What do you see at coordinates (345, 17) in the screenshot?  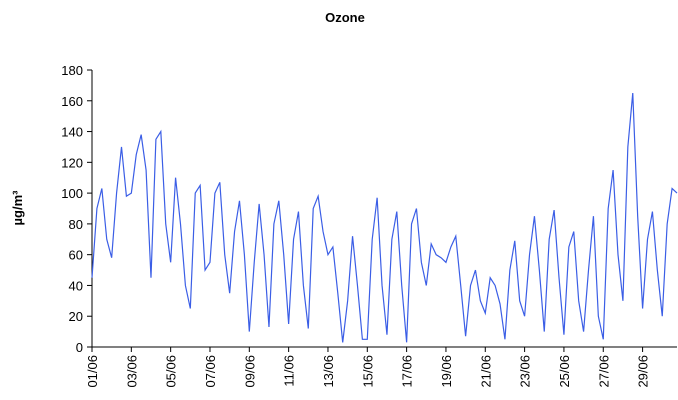 I see `chart-title: Ozone` at bounding box center [345, 17].